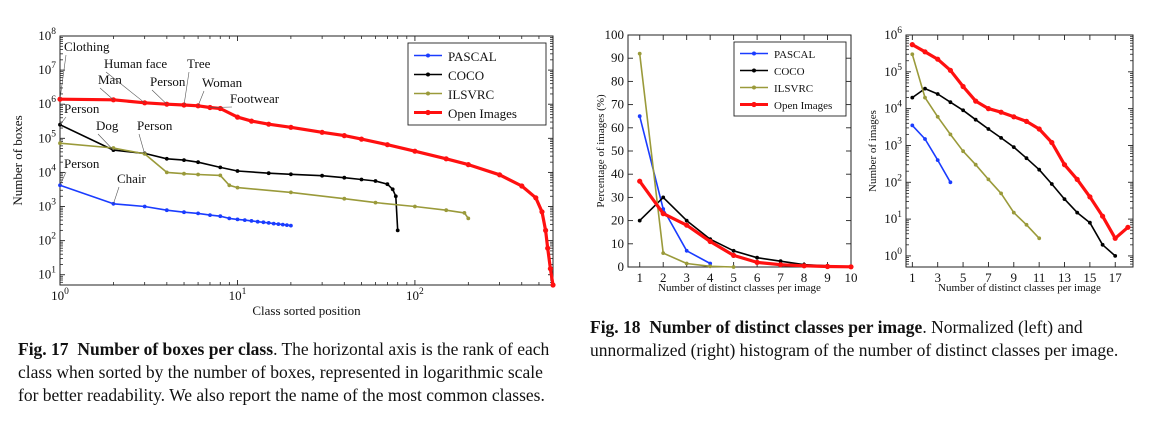 The width and height of the screenshot is (1149, 441). I want to click on y-tick-label: 106, so click(47, 103).